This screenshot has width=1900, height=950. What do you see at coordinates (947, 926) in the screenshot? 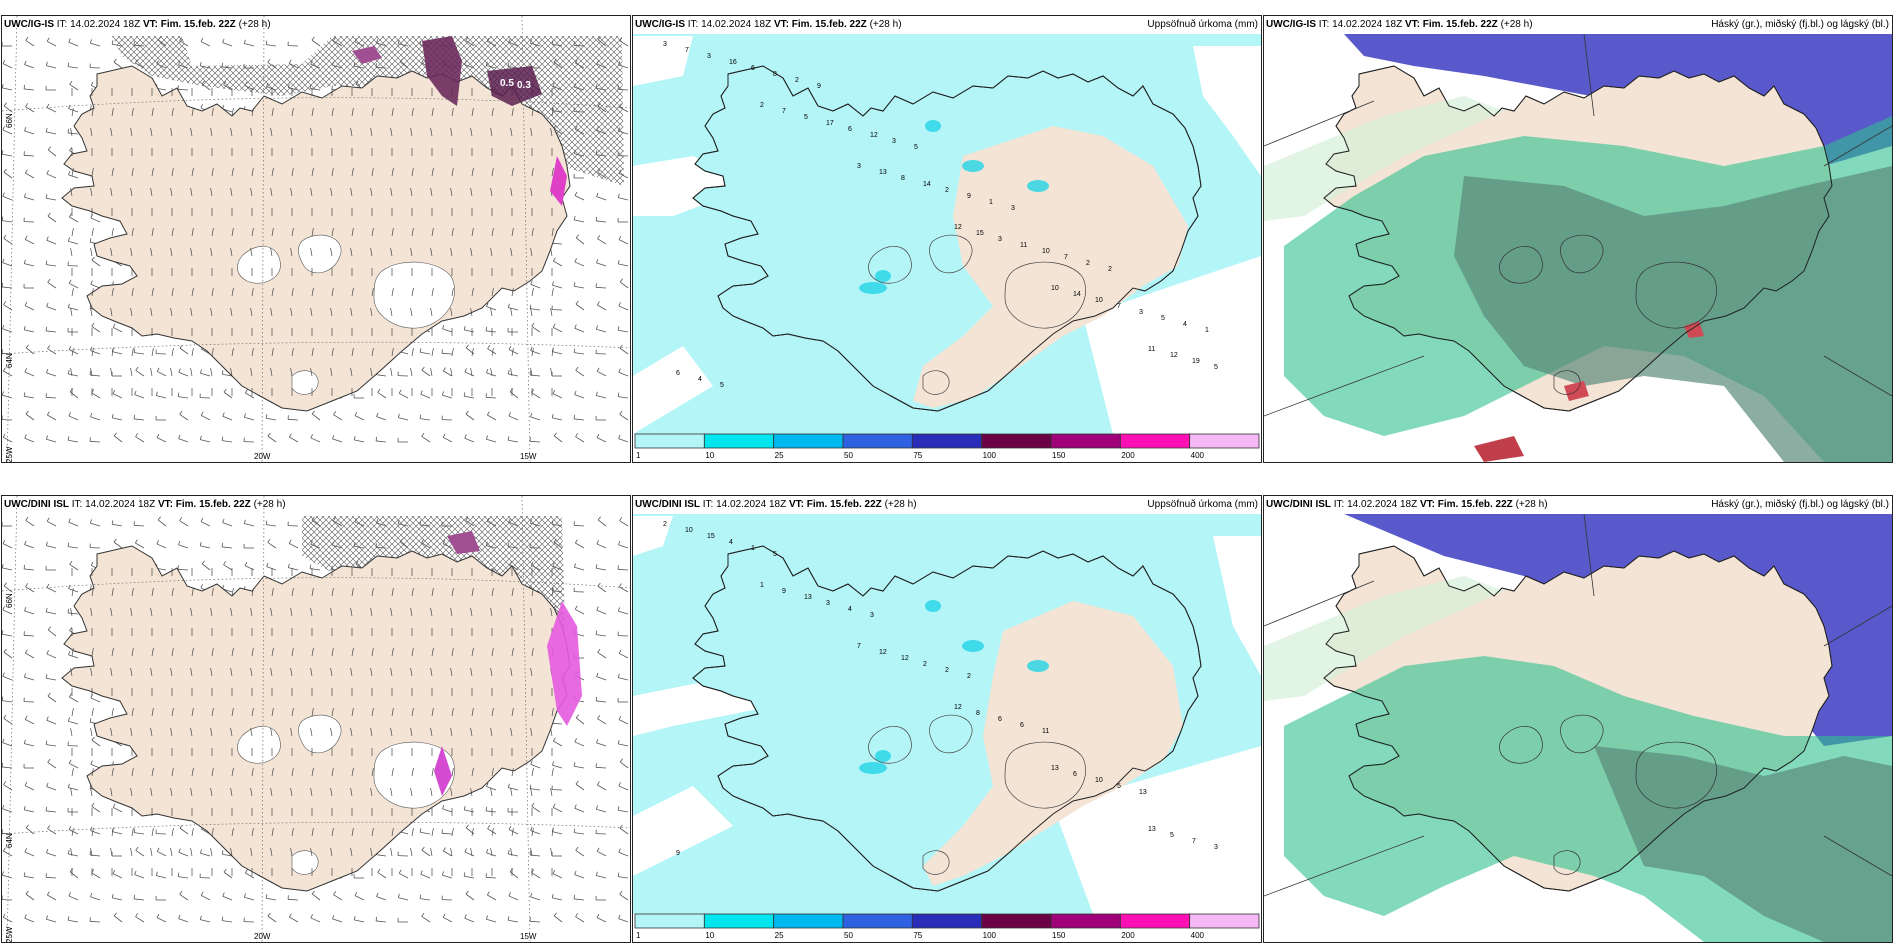
I see `colorbar: 1 10 25 50 75 100 150 200 400` at bounding box center [947, 926].